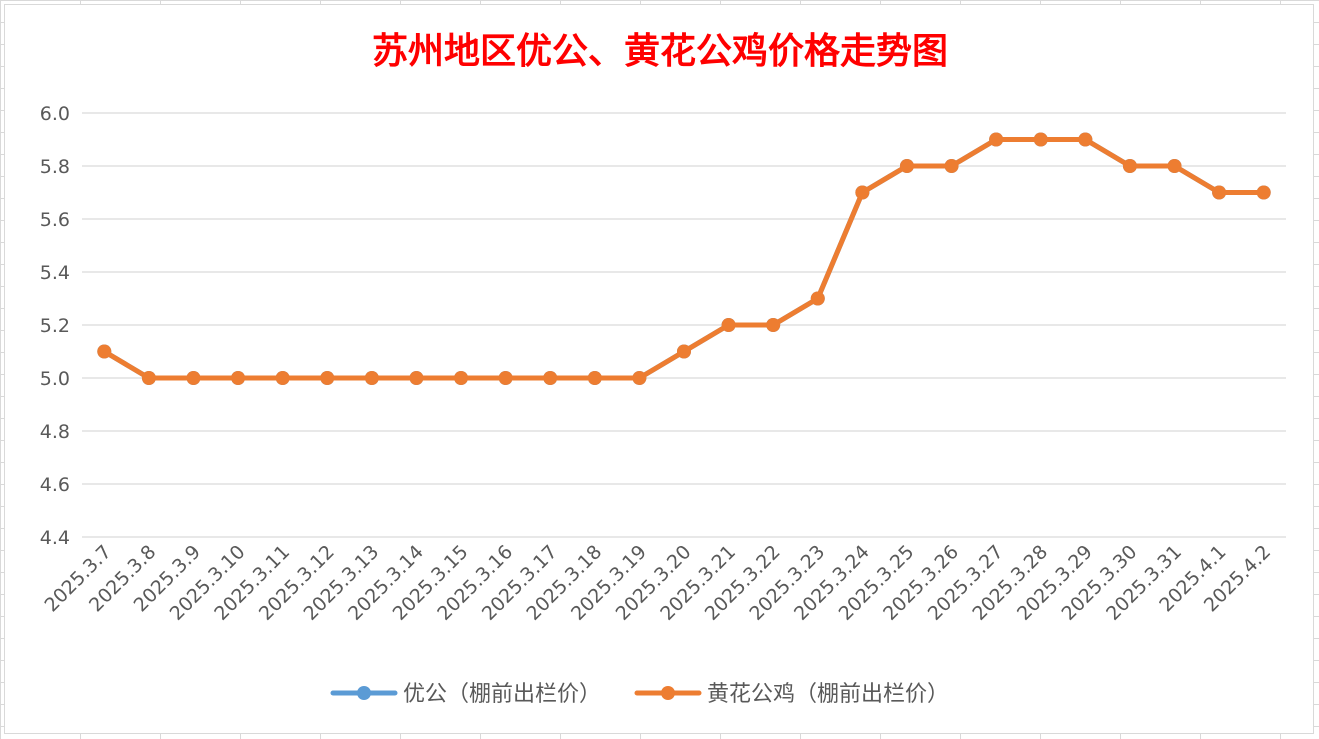 This screenshot has width=1319, height=739. I want to click on y-tick-label: 5.2, so click(55, 326).